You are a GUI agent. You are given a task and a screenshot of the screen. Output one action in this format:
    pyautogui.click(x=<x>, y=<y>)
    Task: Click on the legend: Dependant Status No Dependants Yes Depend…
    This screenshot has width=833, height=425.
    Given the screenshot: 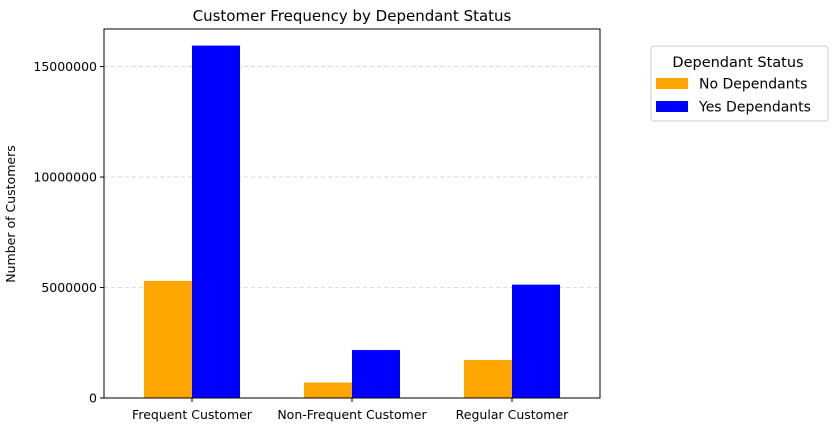 What is the action you would take?
    pyautogui.click(x=739, y=83)
    